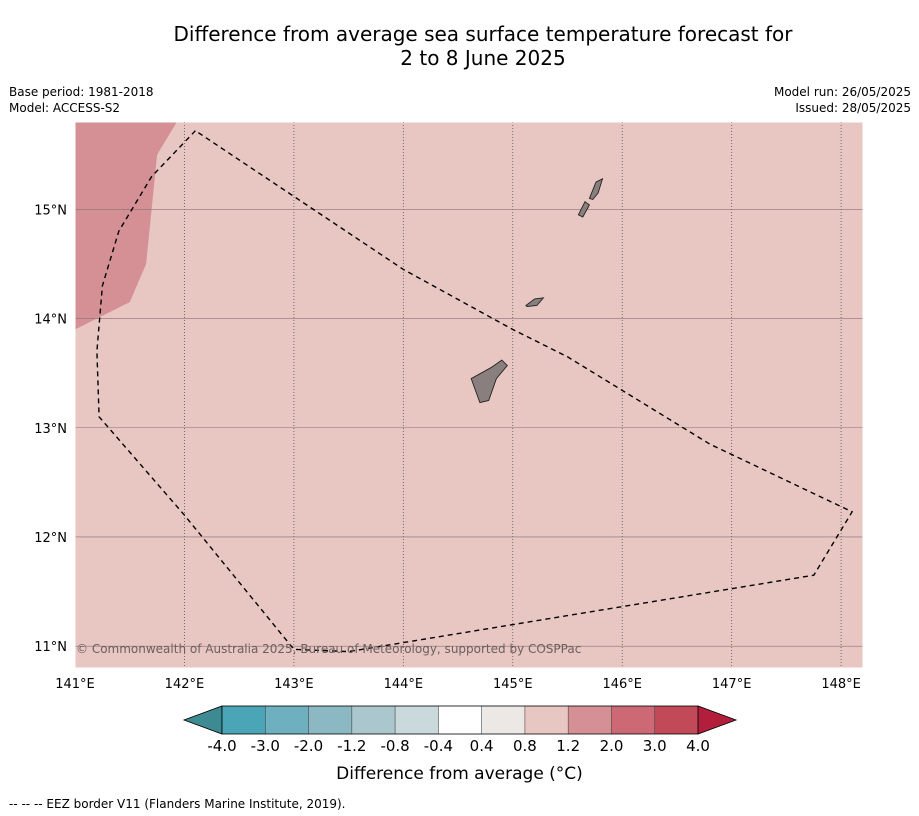 This screenshot has width=919, height=816. Describe the element at coordinates (732, 684) in the screenshot. I see `lon-tick-label: 147°E` at that location.